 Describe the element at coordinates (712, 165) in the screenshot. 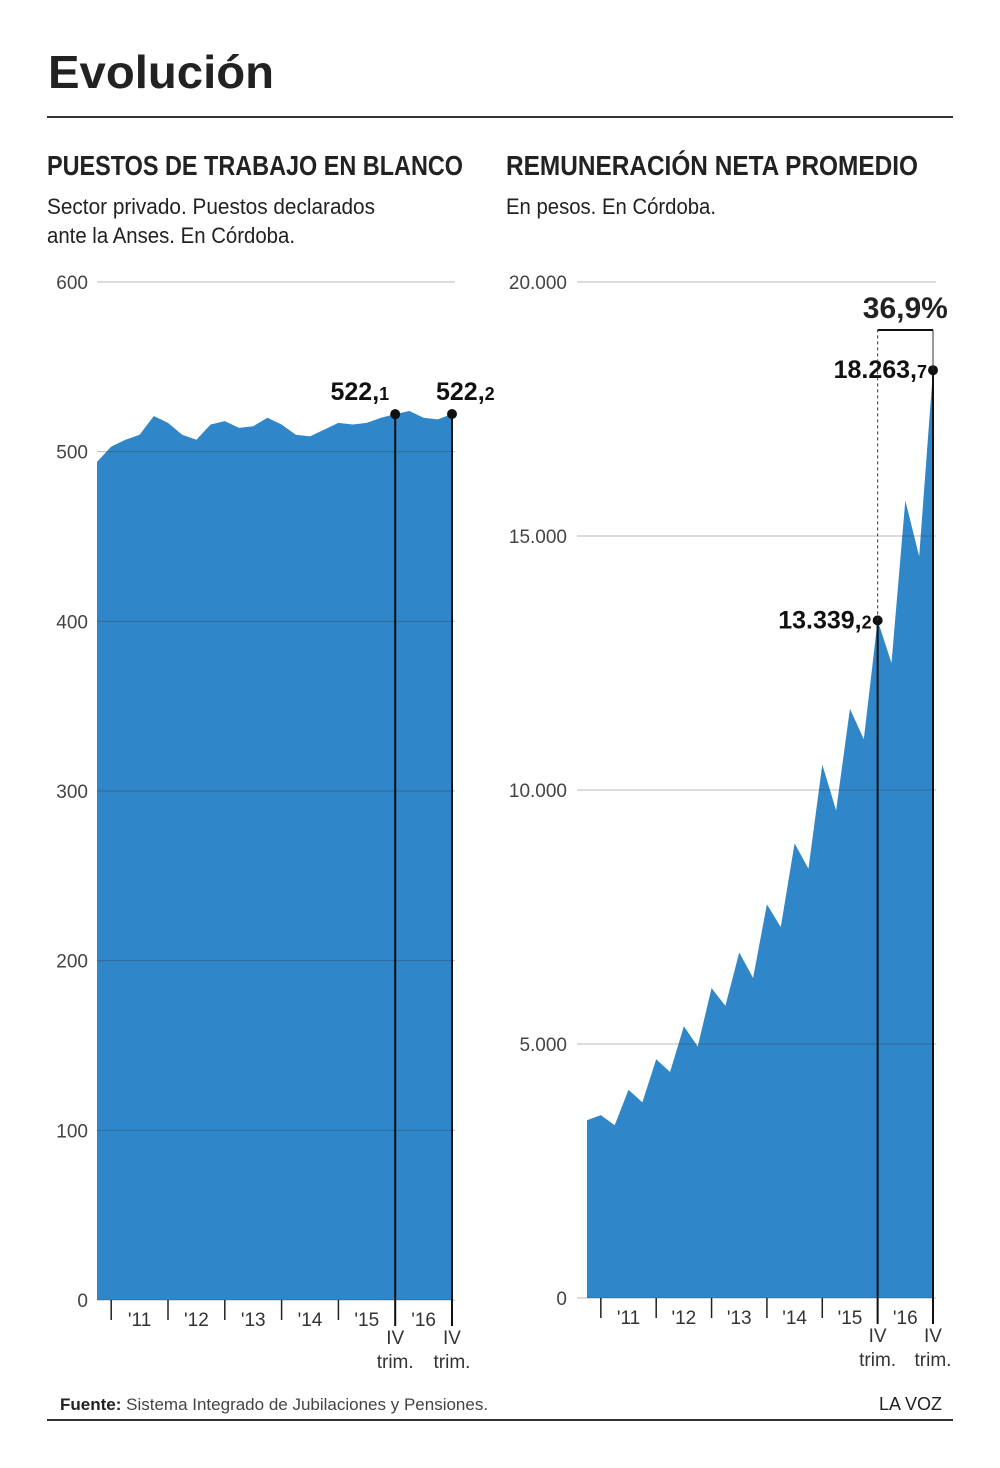

I see `chart-title: REMUNERACIÓN NETA PROMEDIO` at that location.